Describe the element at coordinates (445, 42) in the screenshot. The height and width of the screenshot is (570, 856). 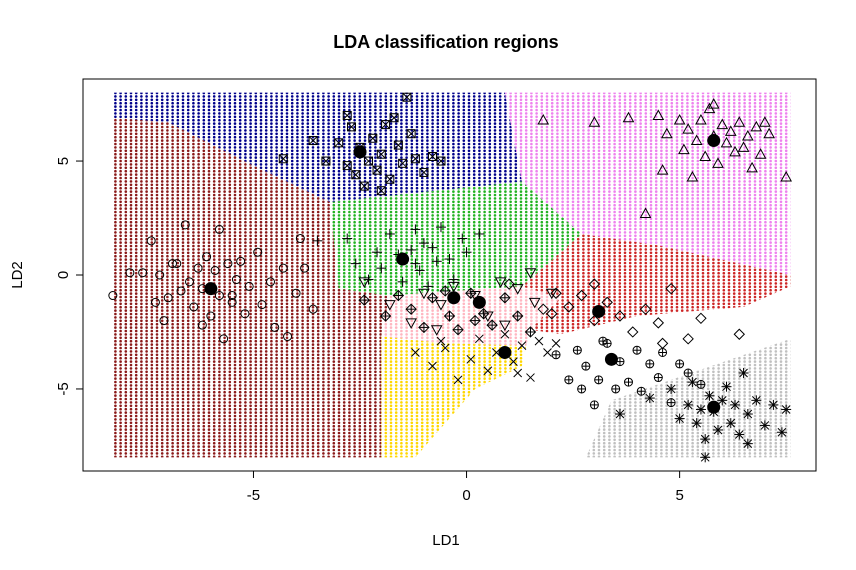
I see `chart-title: LDA classification regions` at that location.